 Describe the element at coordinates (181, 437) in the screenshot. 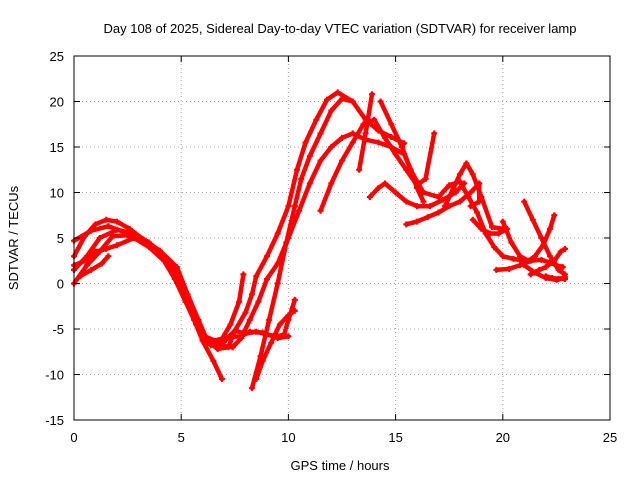

I see `x-tick-label: 5` at that location.